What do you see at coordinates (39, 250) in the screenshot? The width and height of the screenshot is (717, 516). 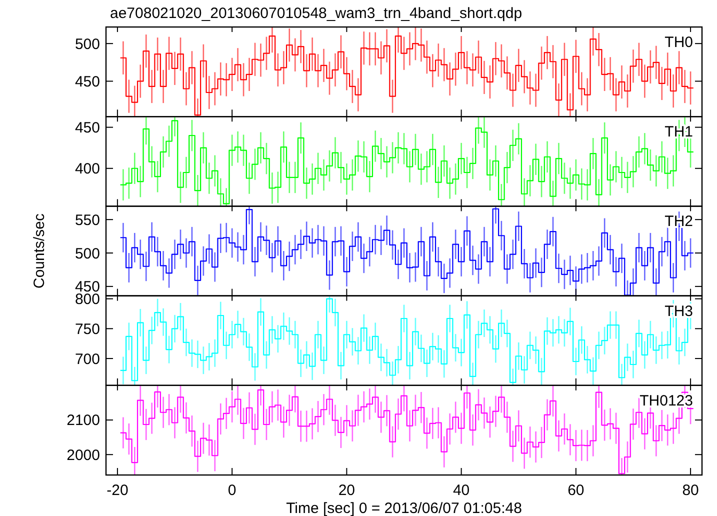 I see `y-axis-title: Counts/sec` at bounding box center [39, 250].